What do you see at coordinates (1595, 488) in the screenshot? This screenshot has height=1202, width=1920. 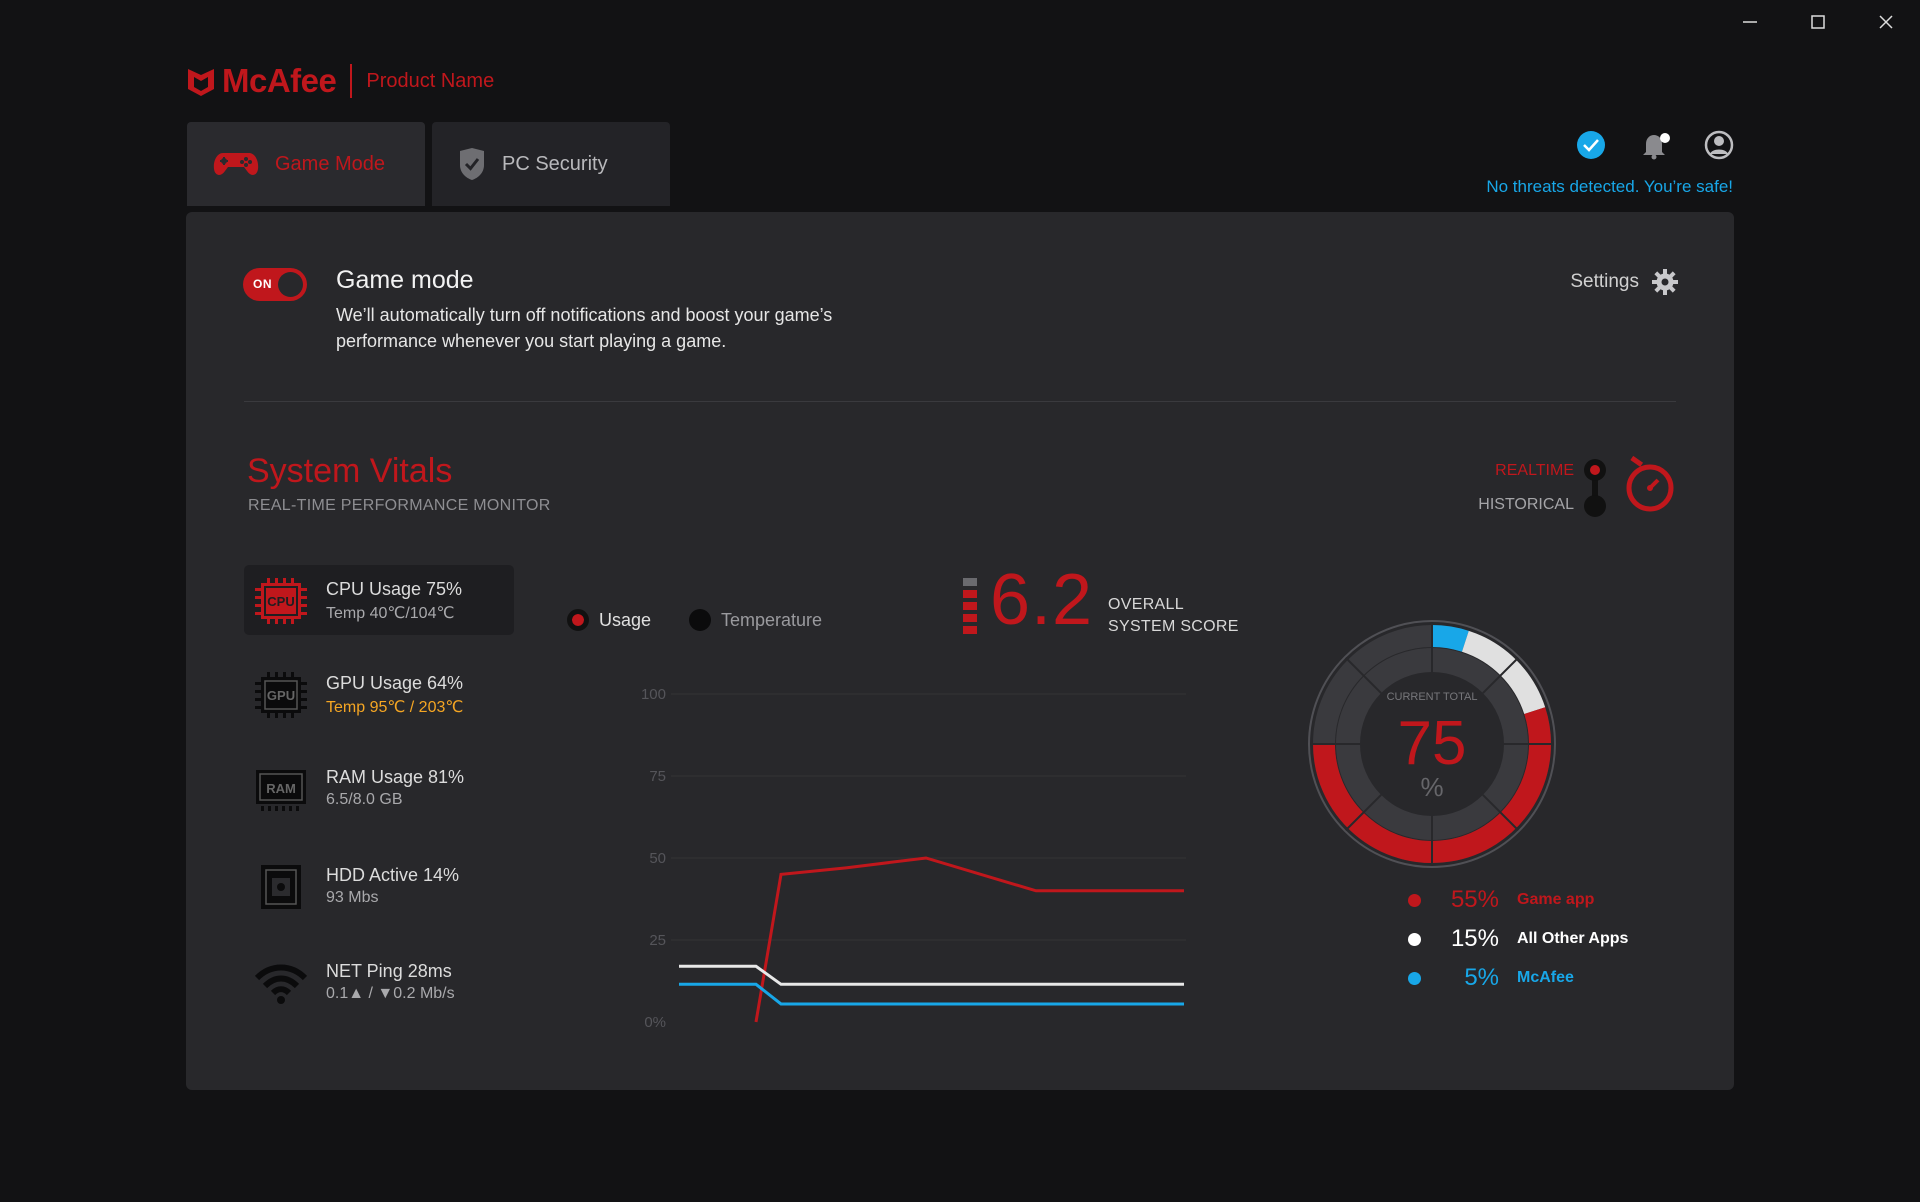 I see `mode-switch` at bounding box center [1595, 488].